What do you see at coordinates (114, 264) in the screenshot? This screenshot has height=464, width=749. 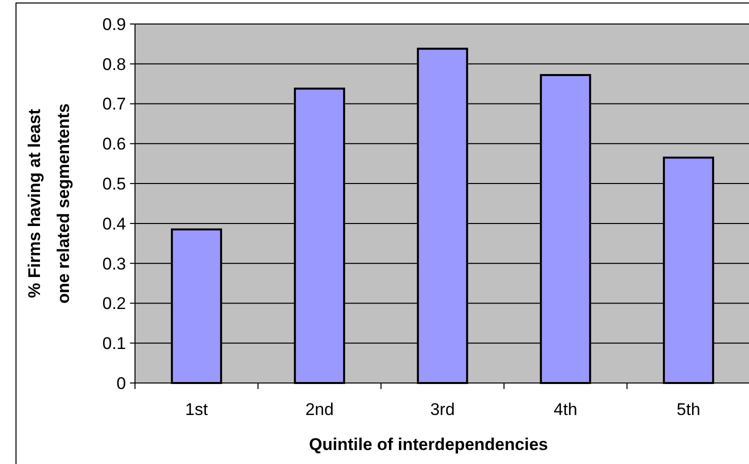 I see `y-tick-label: 0.3` at bounding box center [114, 264].